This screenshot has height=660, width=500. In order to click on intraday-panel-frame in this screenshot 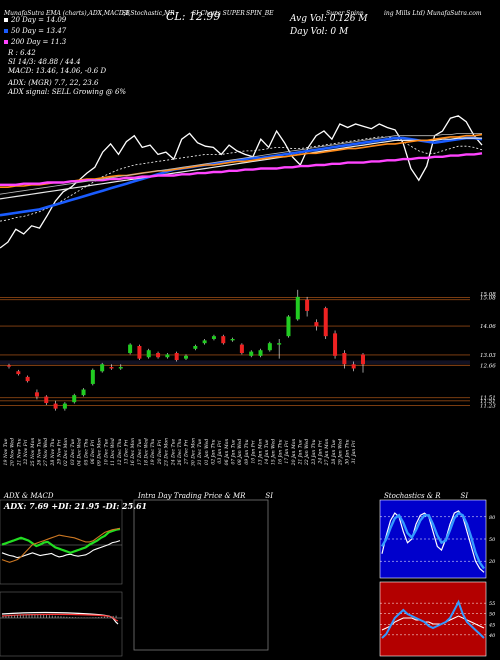, I will do `click(201, 575)`.